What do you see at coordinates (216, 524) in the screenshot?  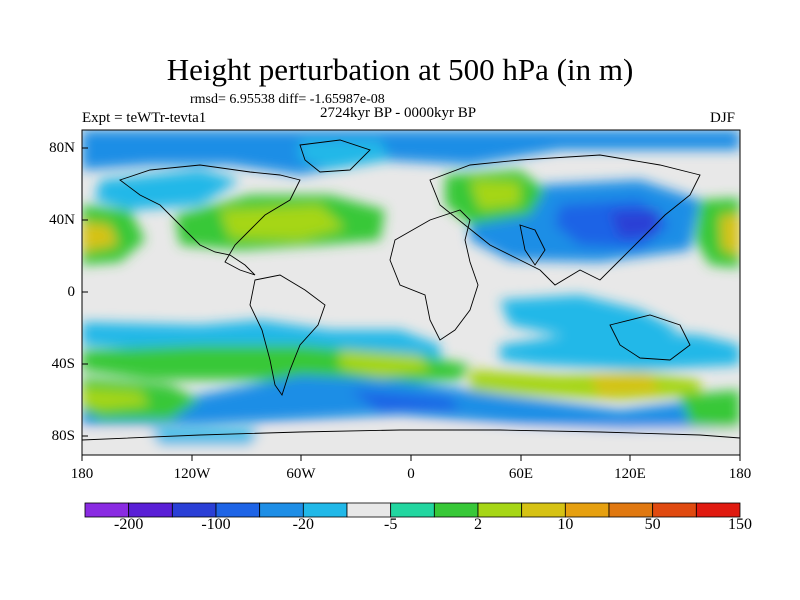 I see `colorbar-label: -100` at bounding box center [216, 524].